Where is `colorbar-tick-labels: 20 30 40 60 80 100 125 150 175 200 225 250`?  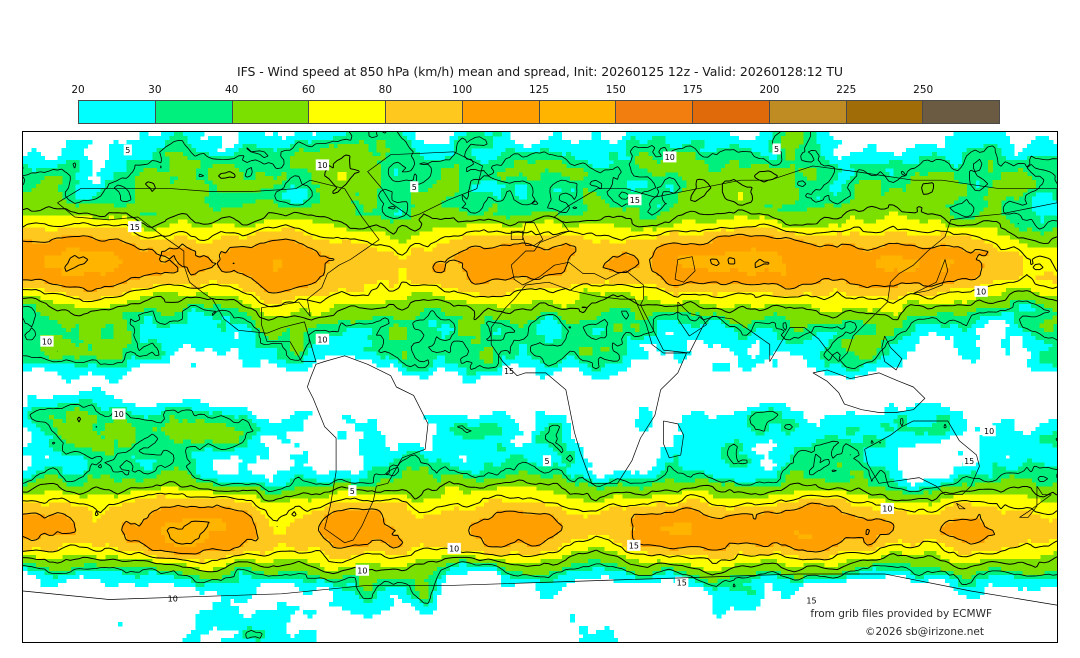
colorbar-tick-labels: 20 30 40 60 80 100 125 150 175 200 225 250 is located at coordinates (539, 91).